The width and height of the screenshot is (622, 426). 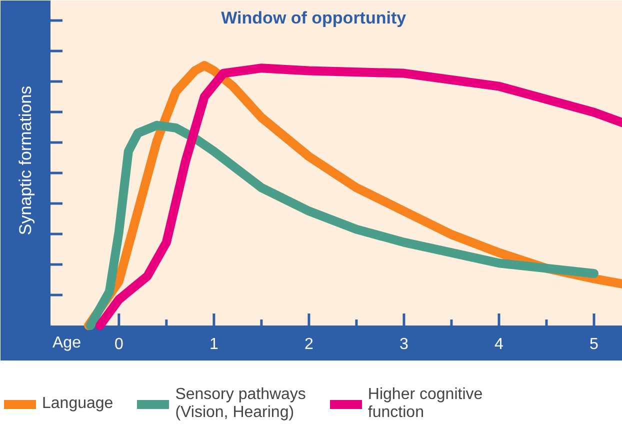 I want to click on x-tick-label: 0, so click(x=119, y=344).